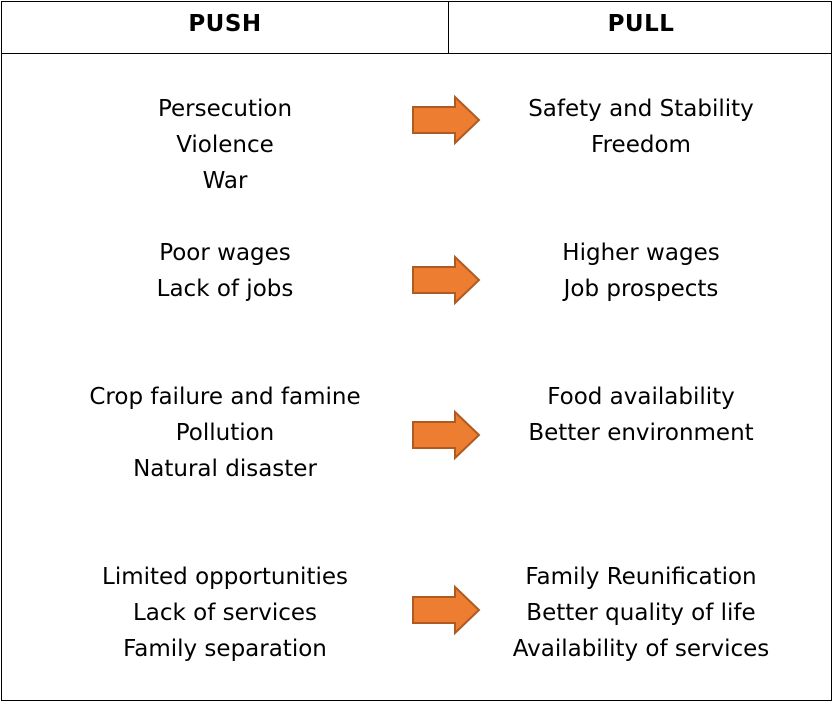 The image size is (834, 703). I want to click on pull-factor: Better environment, so click(641, 433).